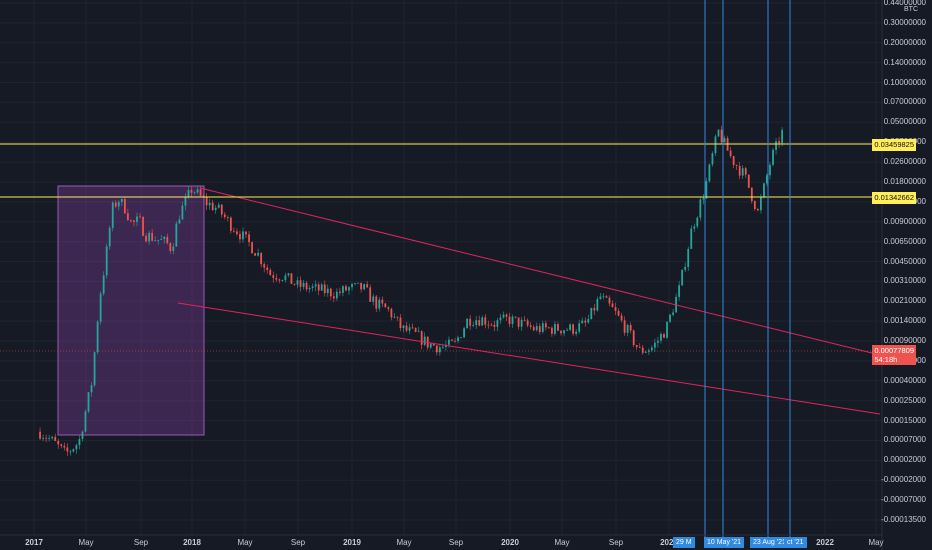 The width and height of the screenshot is (932, 550). I want to click on y-tick-label: 0.00007000, so click(904, 440).